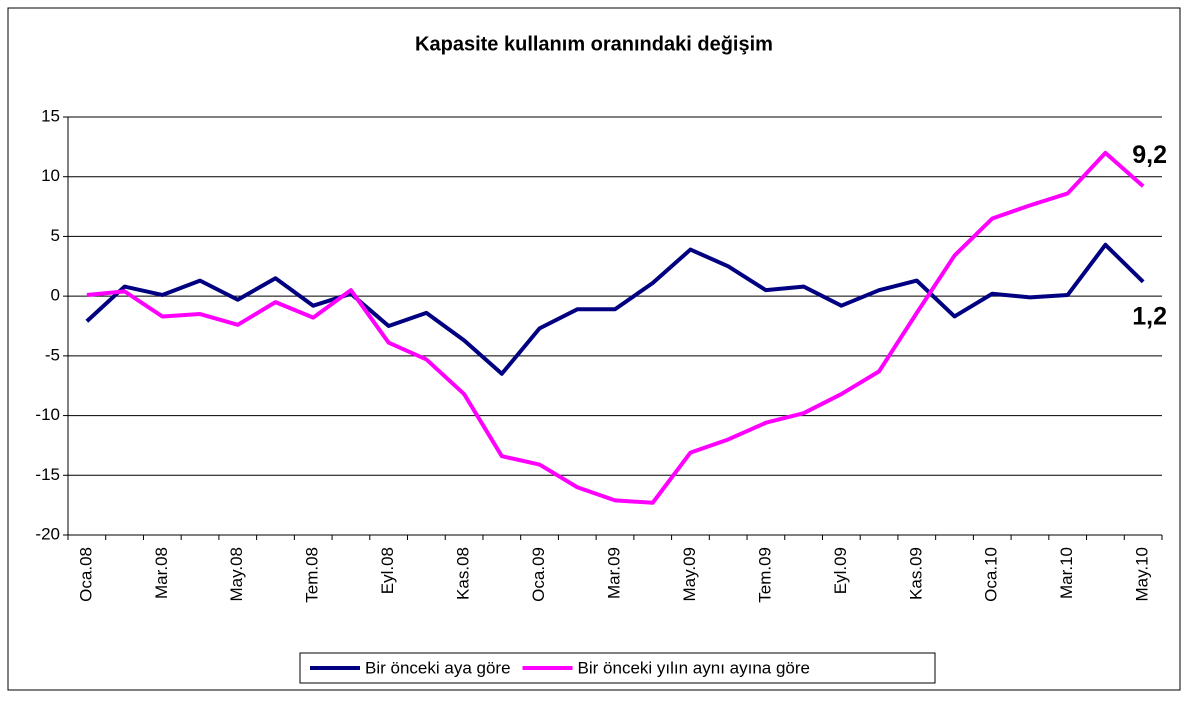 The width and height of the screenshot is (1189, 703). I want to click on x-tick-label: May.08, so click(236, 574).